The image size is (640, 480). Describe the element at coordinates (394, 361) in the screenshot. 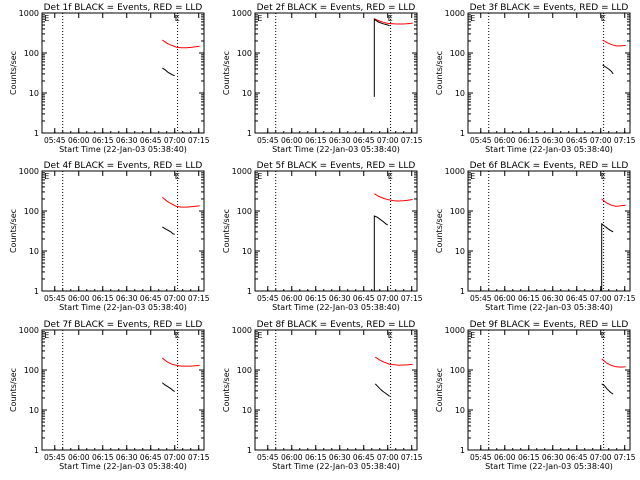

I see `panel-8-lld-series` at that location.